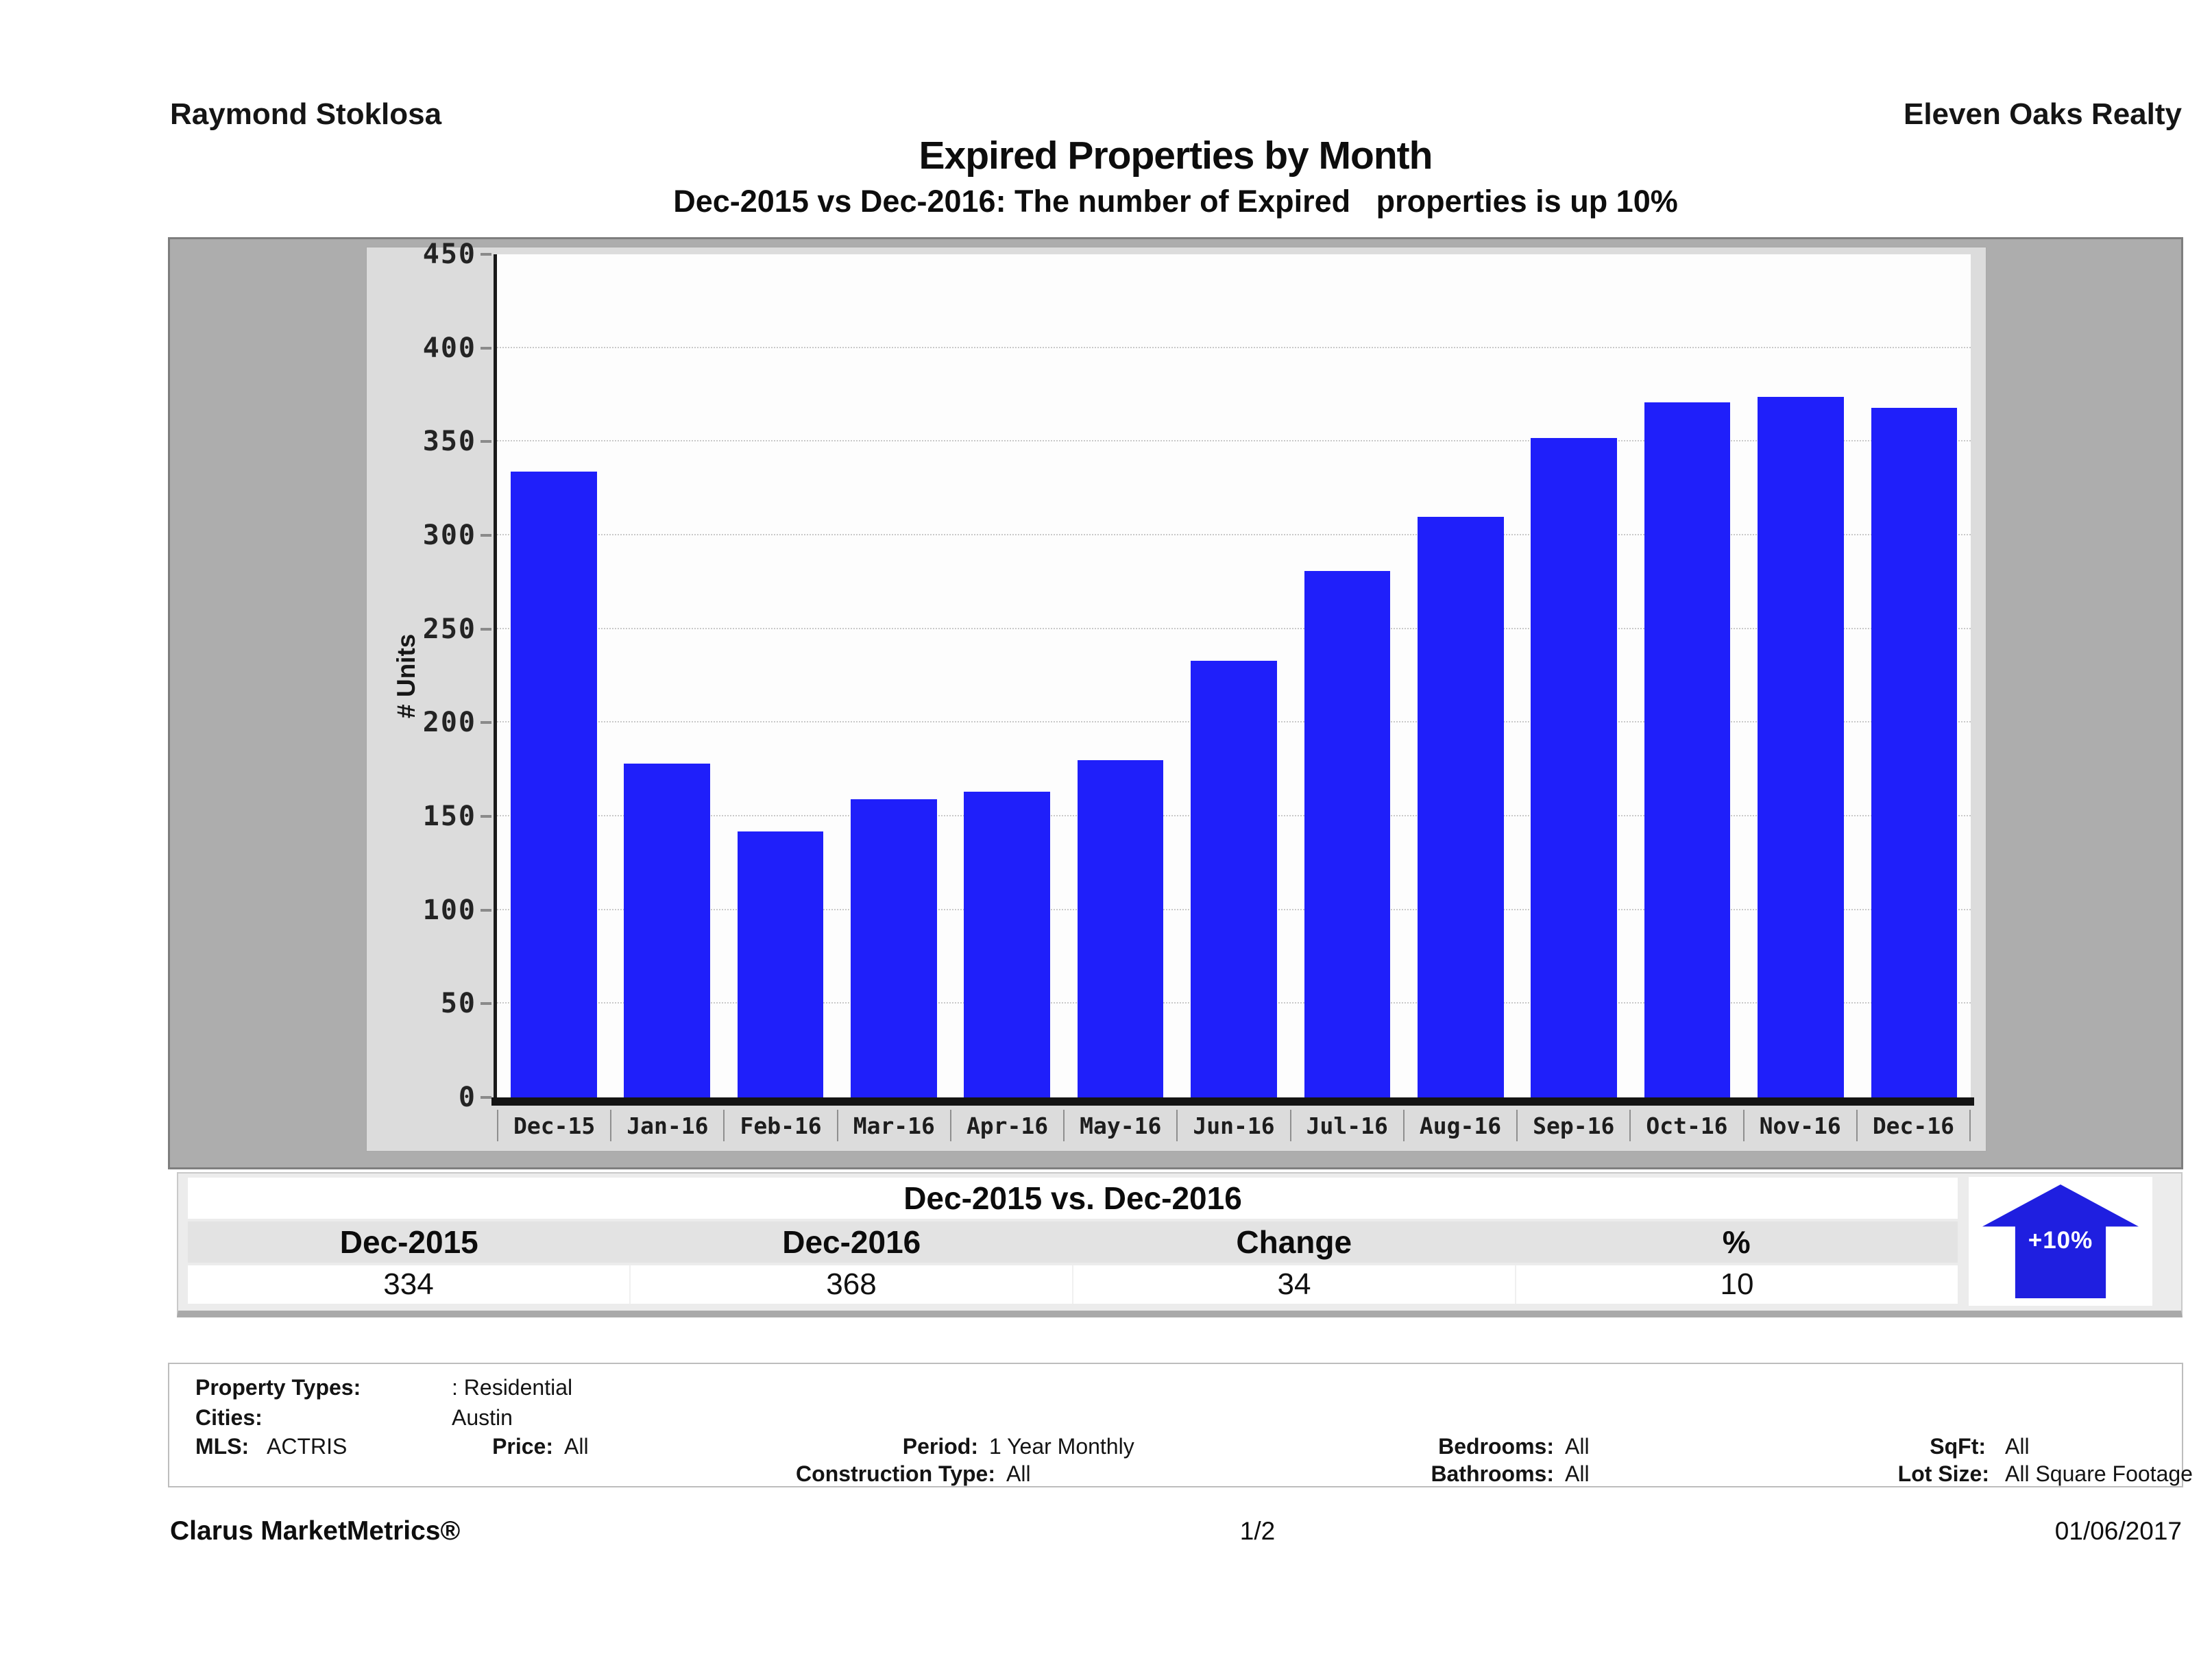 The height and width of the screenshot is (1678, 2212). Describe the element at coordinates (1073, 1198) in the screenshot. I see `summary-title: Dec-2015 vs. Dec-2016` at that location.